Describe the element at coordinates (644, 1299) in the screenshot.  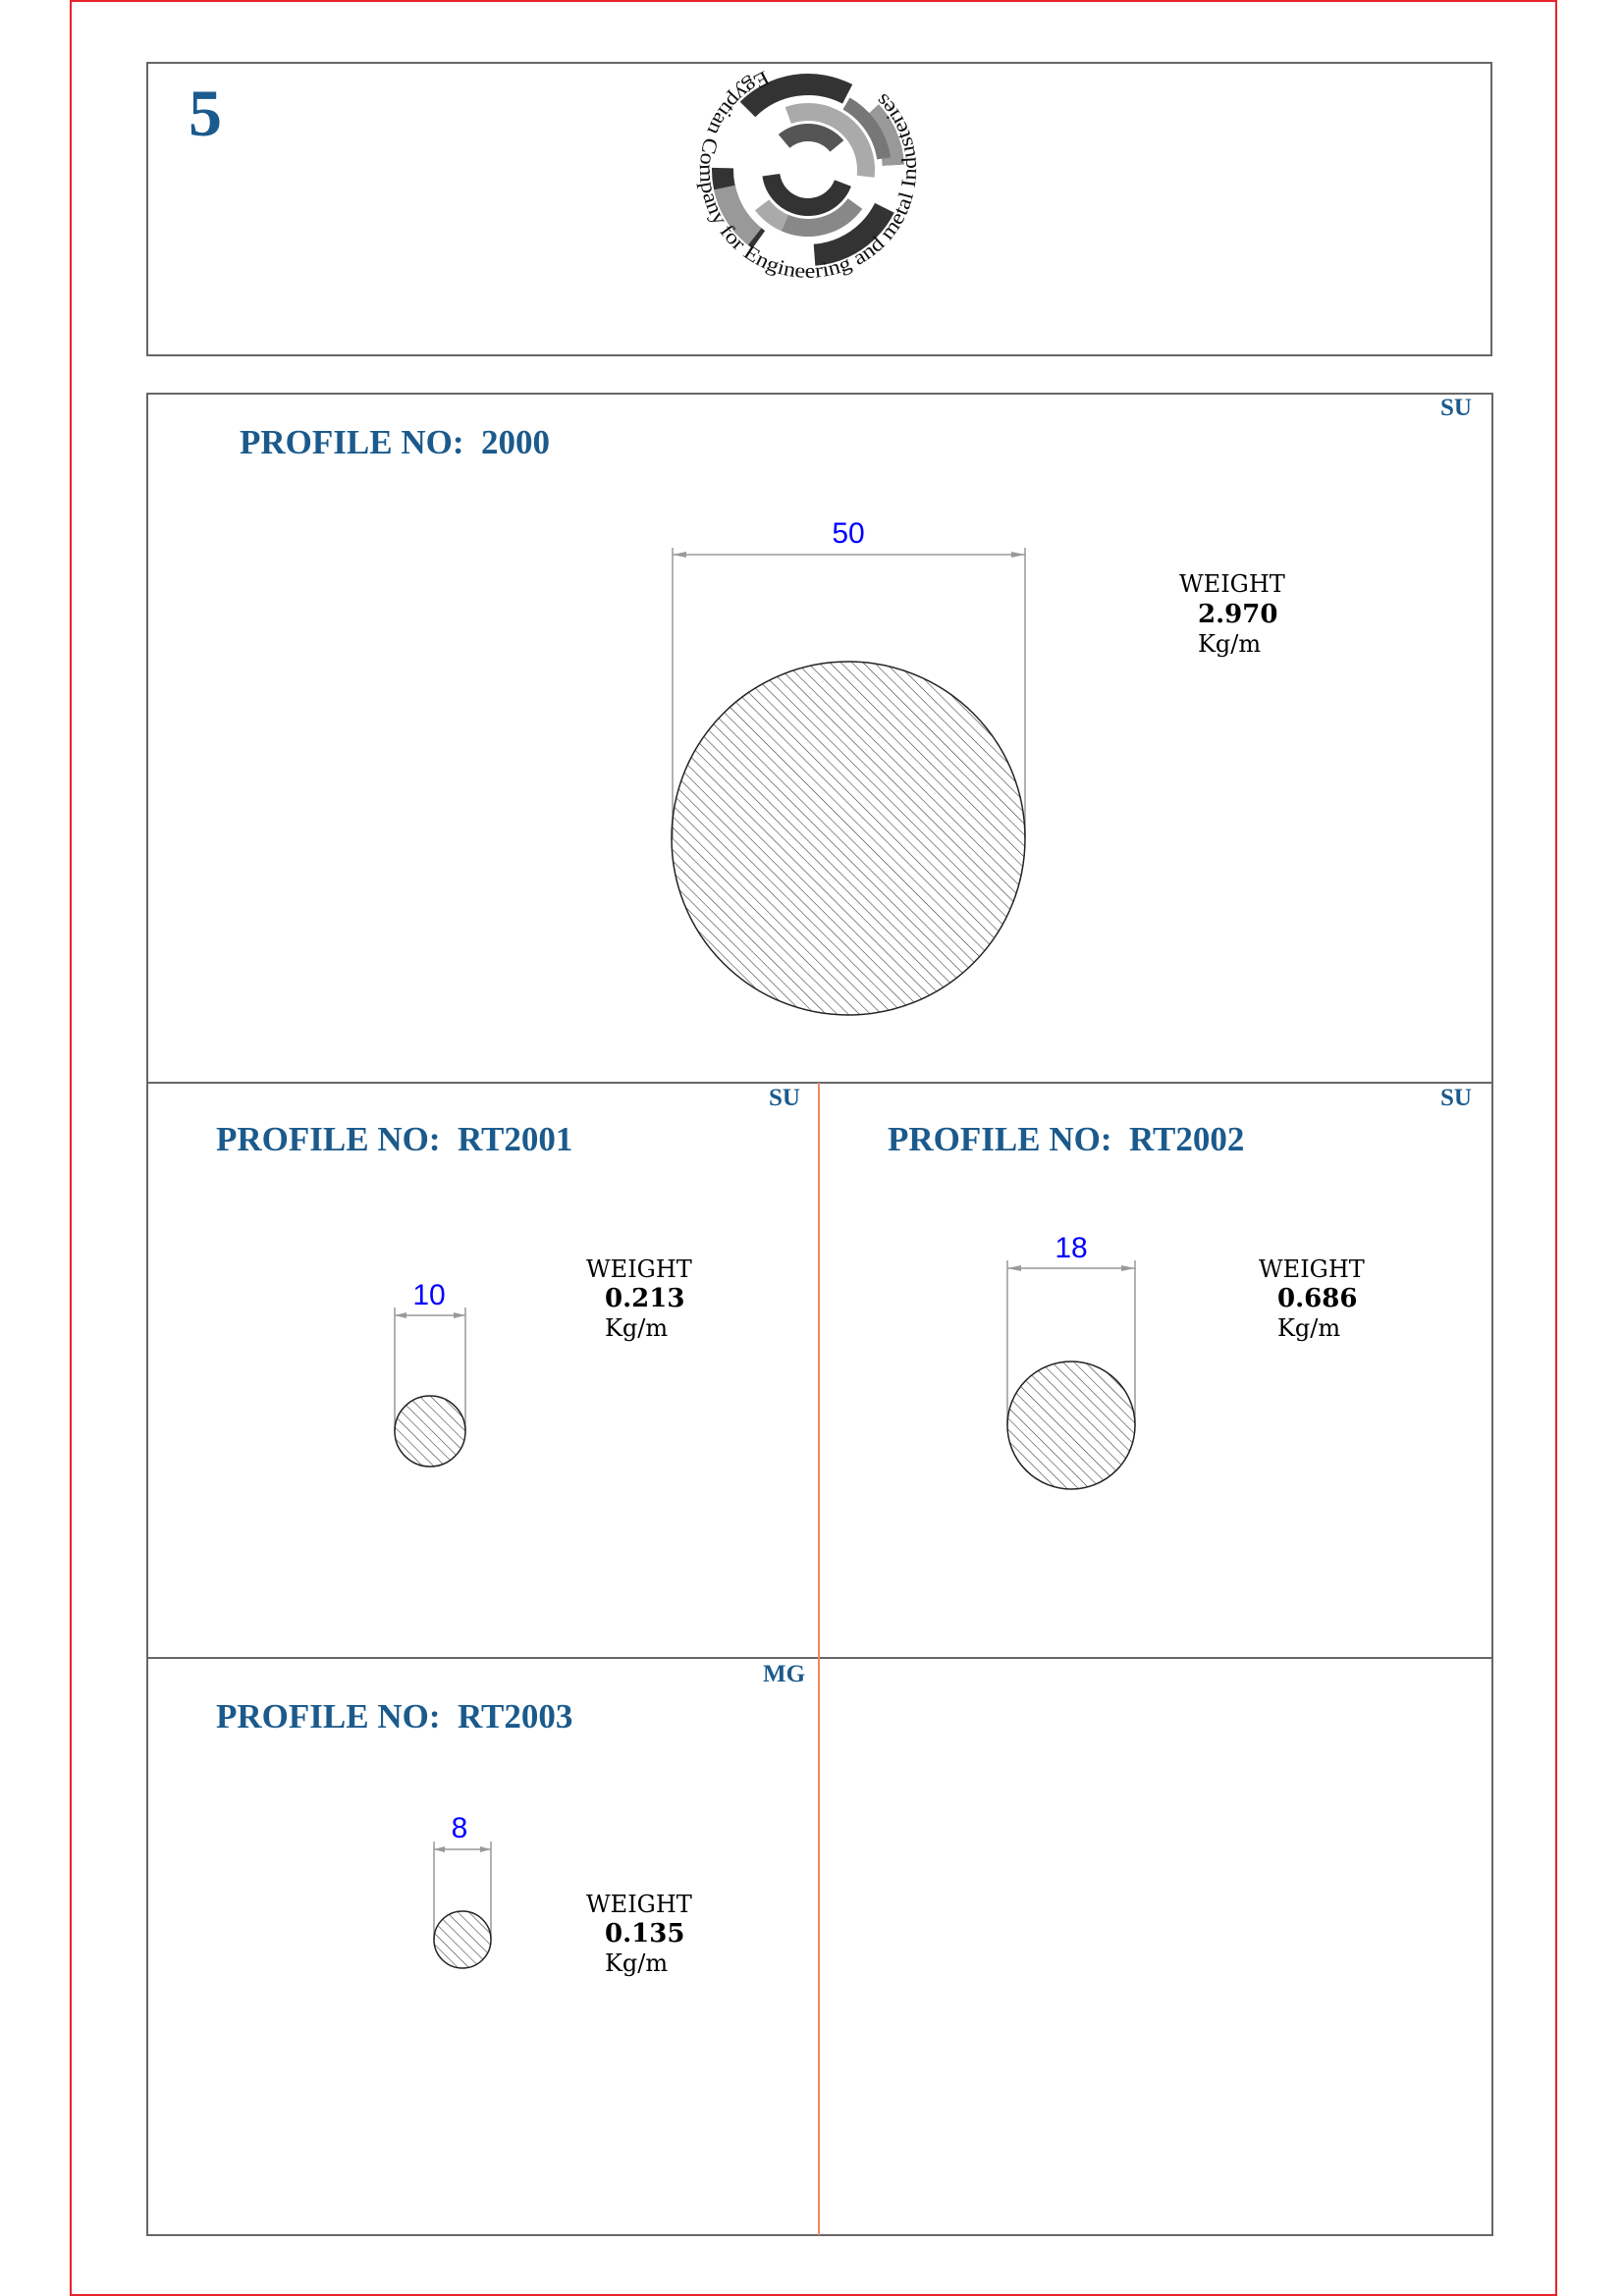
I see `weight-value: 0.213` at that location.